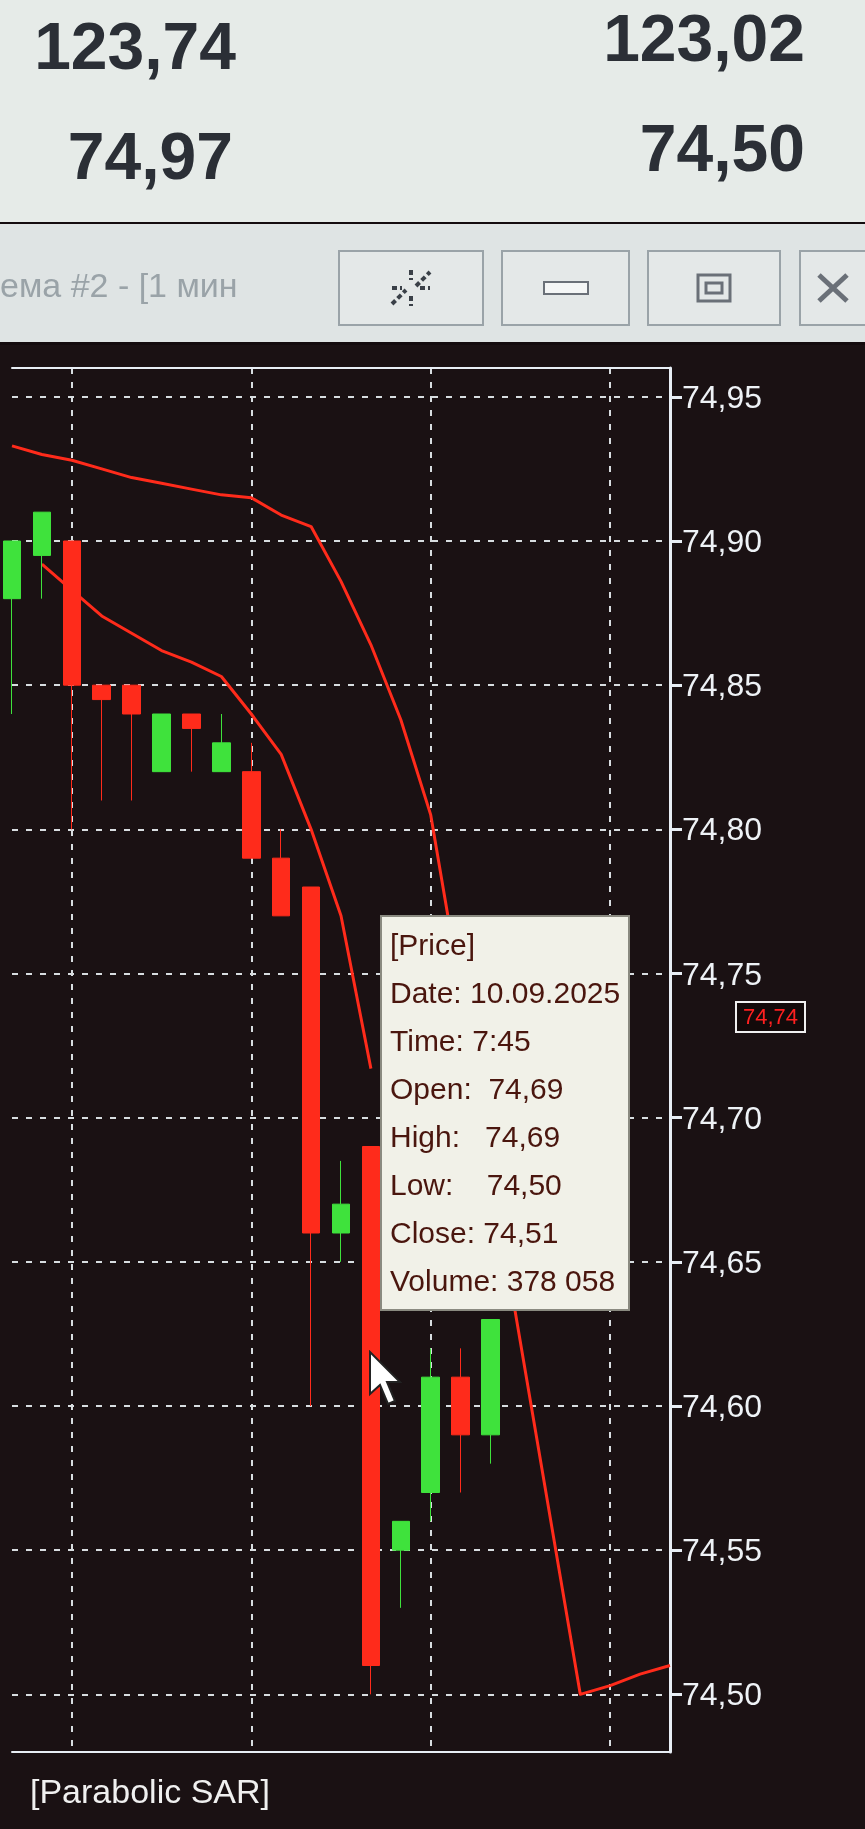  Describe the element at coordinates (476, 1137) in the screenshot. I see `annotation: High: 74,69` at that location.